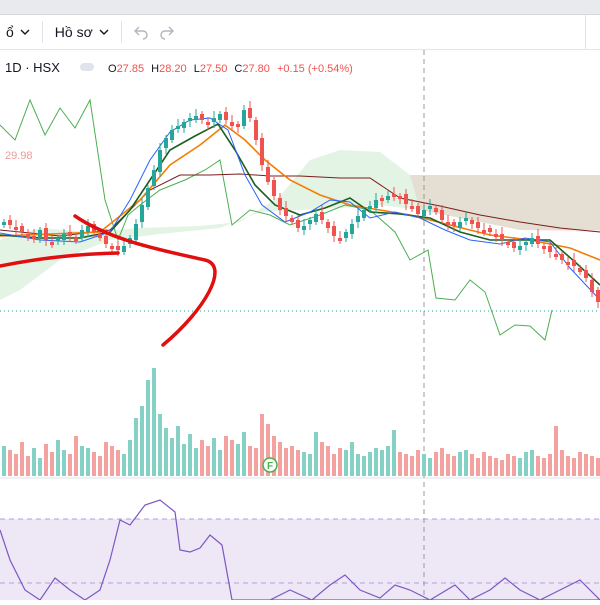 The width and height of the screenshot is (600, 605). Describe the element at coordinates (131, 69) in the screenshot. I see `legend-o-value: 27.85` at that location.